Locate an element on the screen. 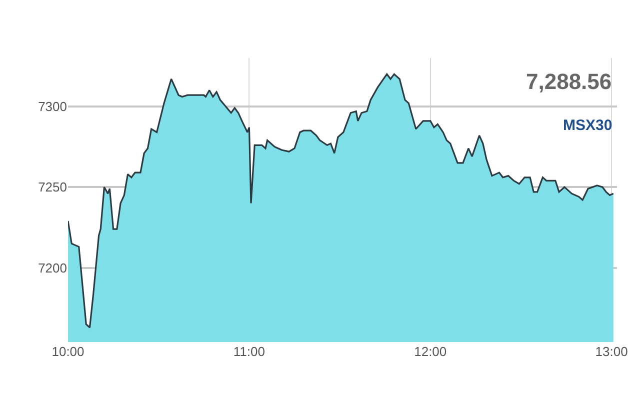 The image size is (640, 400). y-tick-label: 7300 is located at coordinates (52, 106).